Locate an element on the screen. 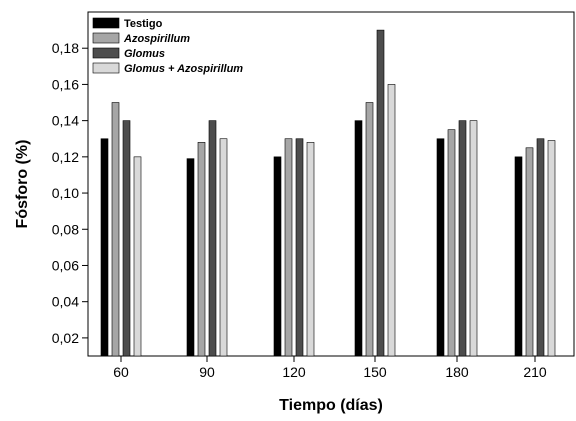 This screenshot has height=421, width=576. y-tick-label: 0,16 is located at coordinates (65, 84).